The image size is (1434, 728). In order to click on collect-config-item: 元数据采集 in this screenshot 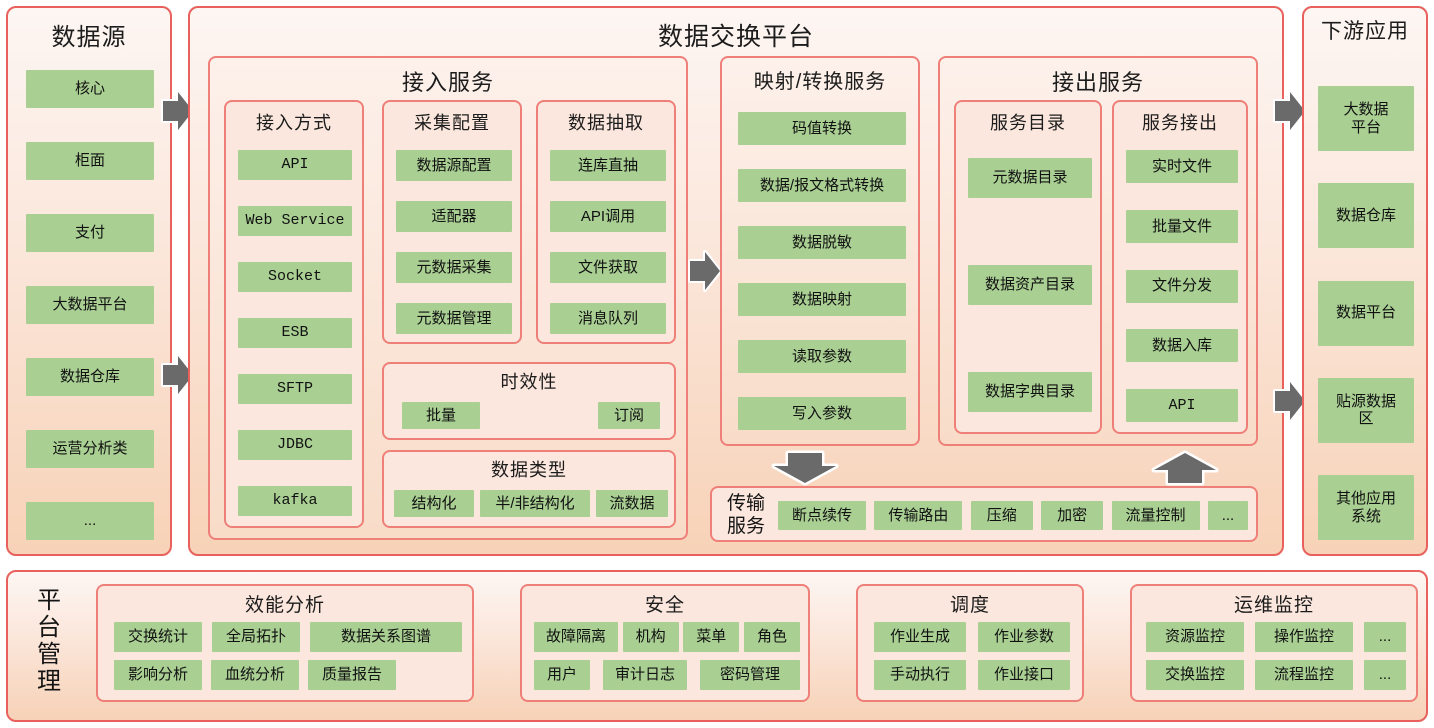, I will do `click(454, 267)`.